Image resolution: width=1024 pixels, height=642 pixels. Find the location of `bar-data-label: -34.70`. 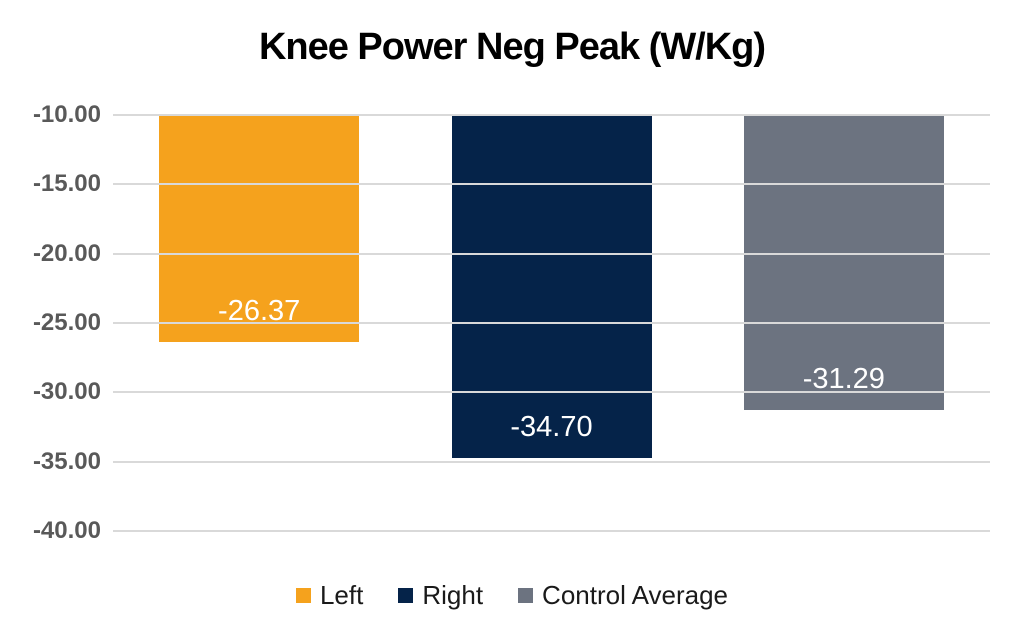

bar-data-label: -34.70 is located at coordinates (551, 426).